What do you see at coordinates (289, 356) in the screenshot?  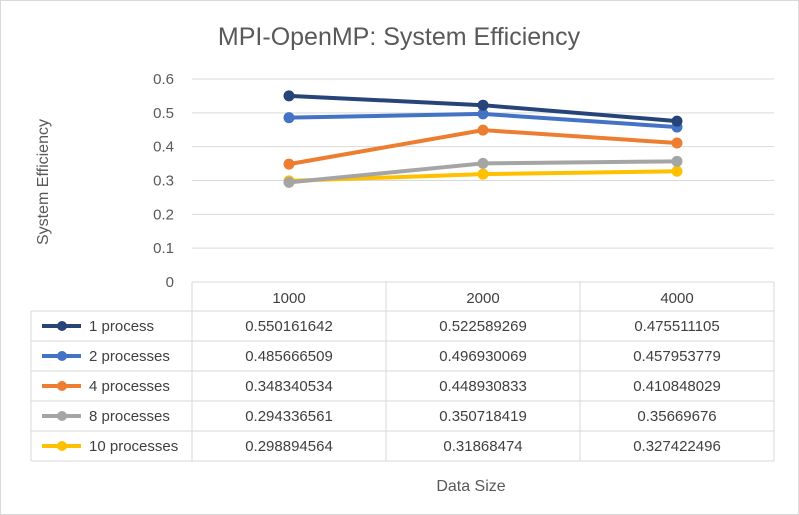 I see `table-value-cell: 0.485666509` at bounding box center [289, 356].